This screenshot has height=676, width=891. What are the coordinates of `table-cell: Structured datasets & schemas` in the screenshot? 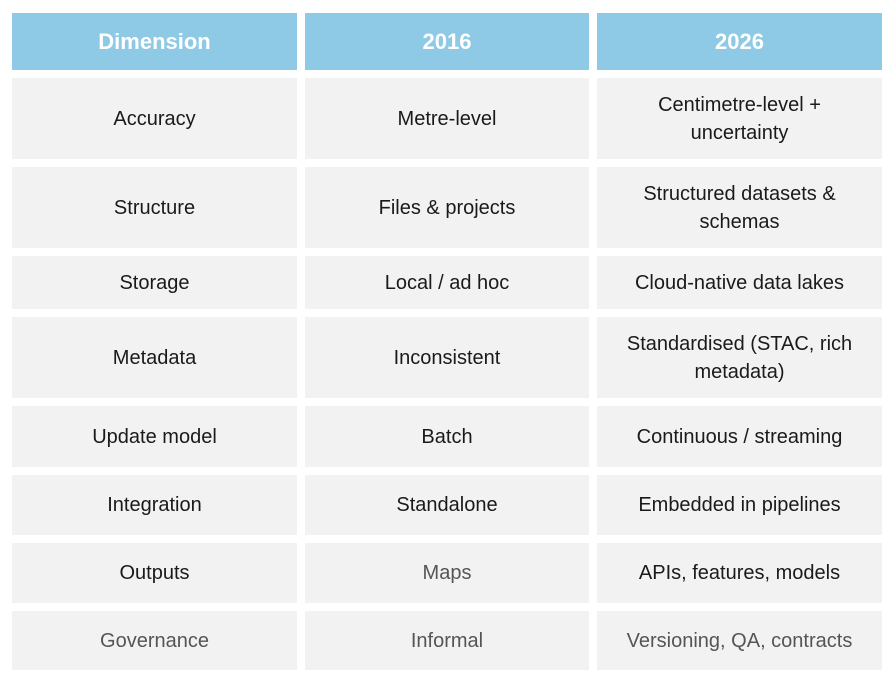 It's located at (739, 207).